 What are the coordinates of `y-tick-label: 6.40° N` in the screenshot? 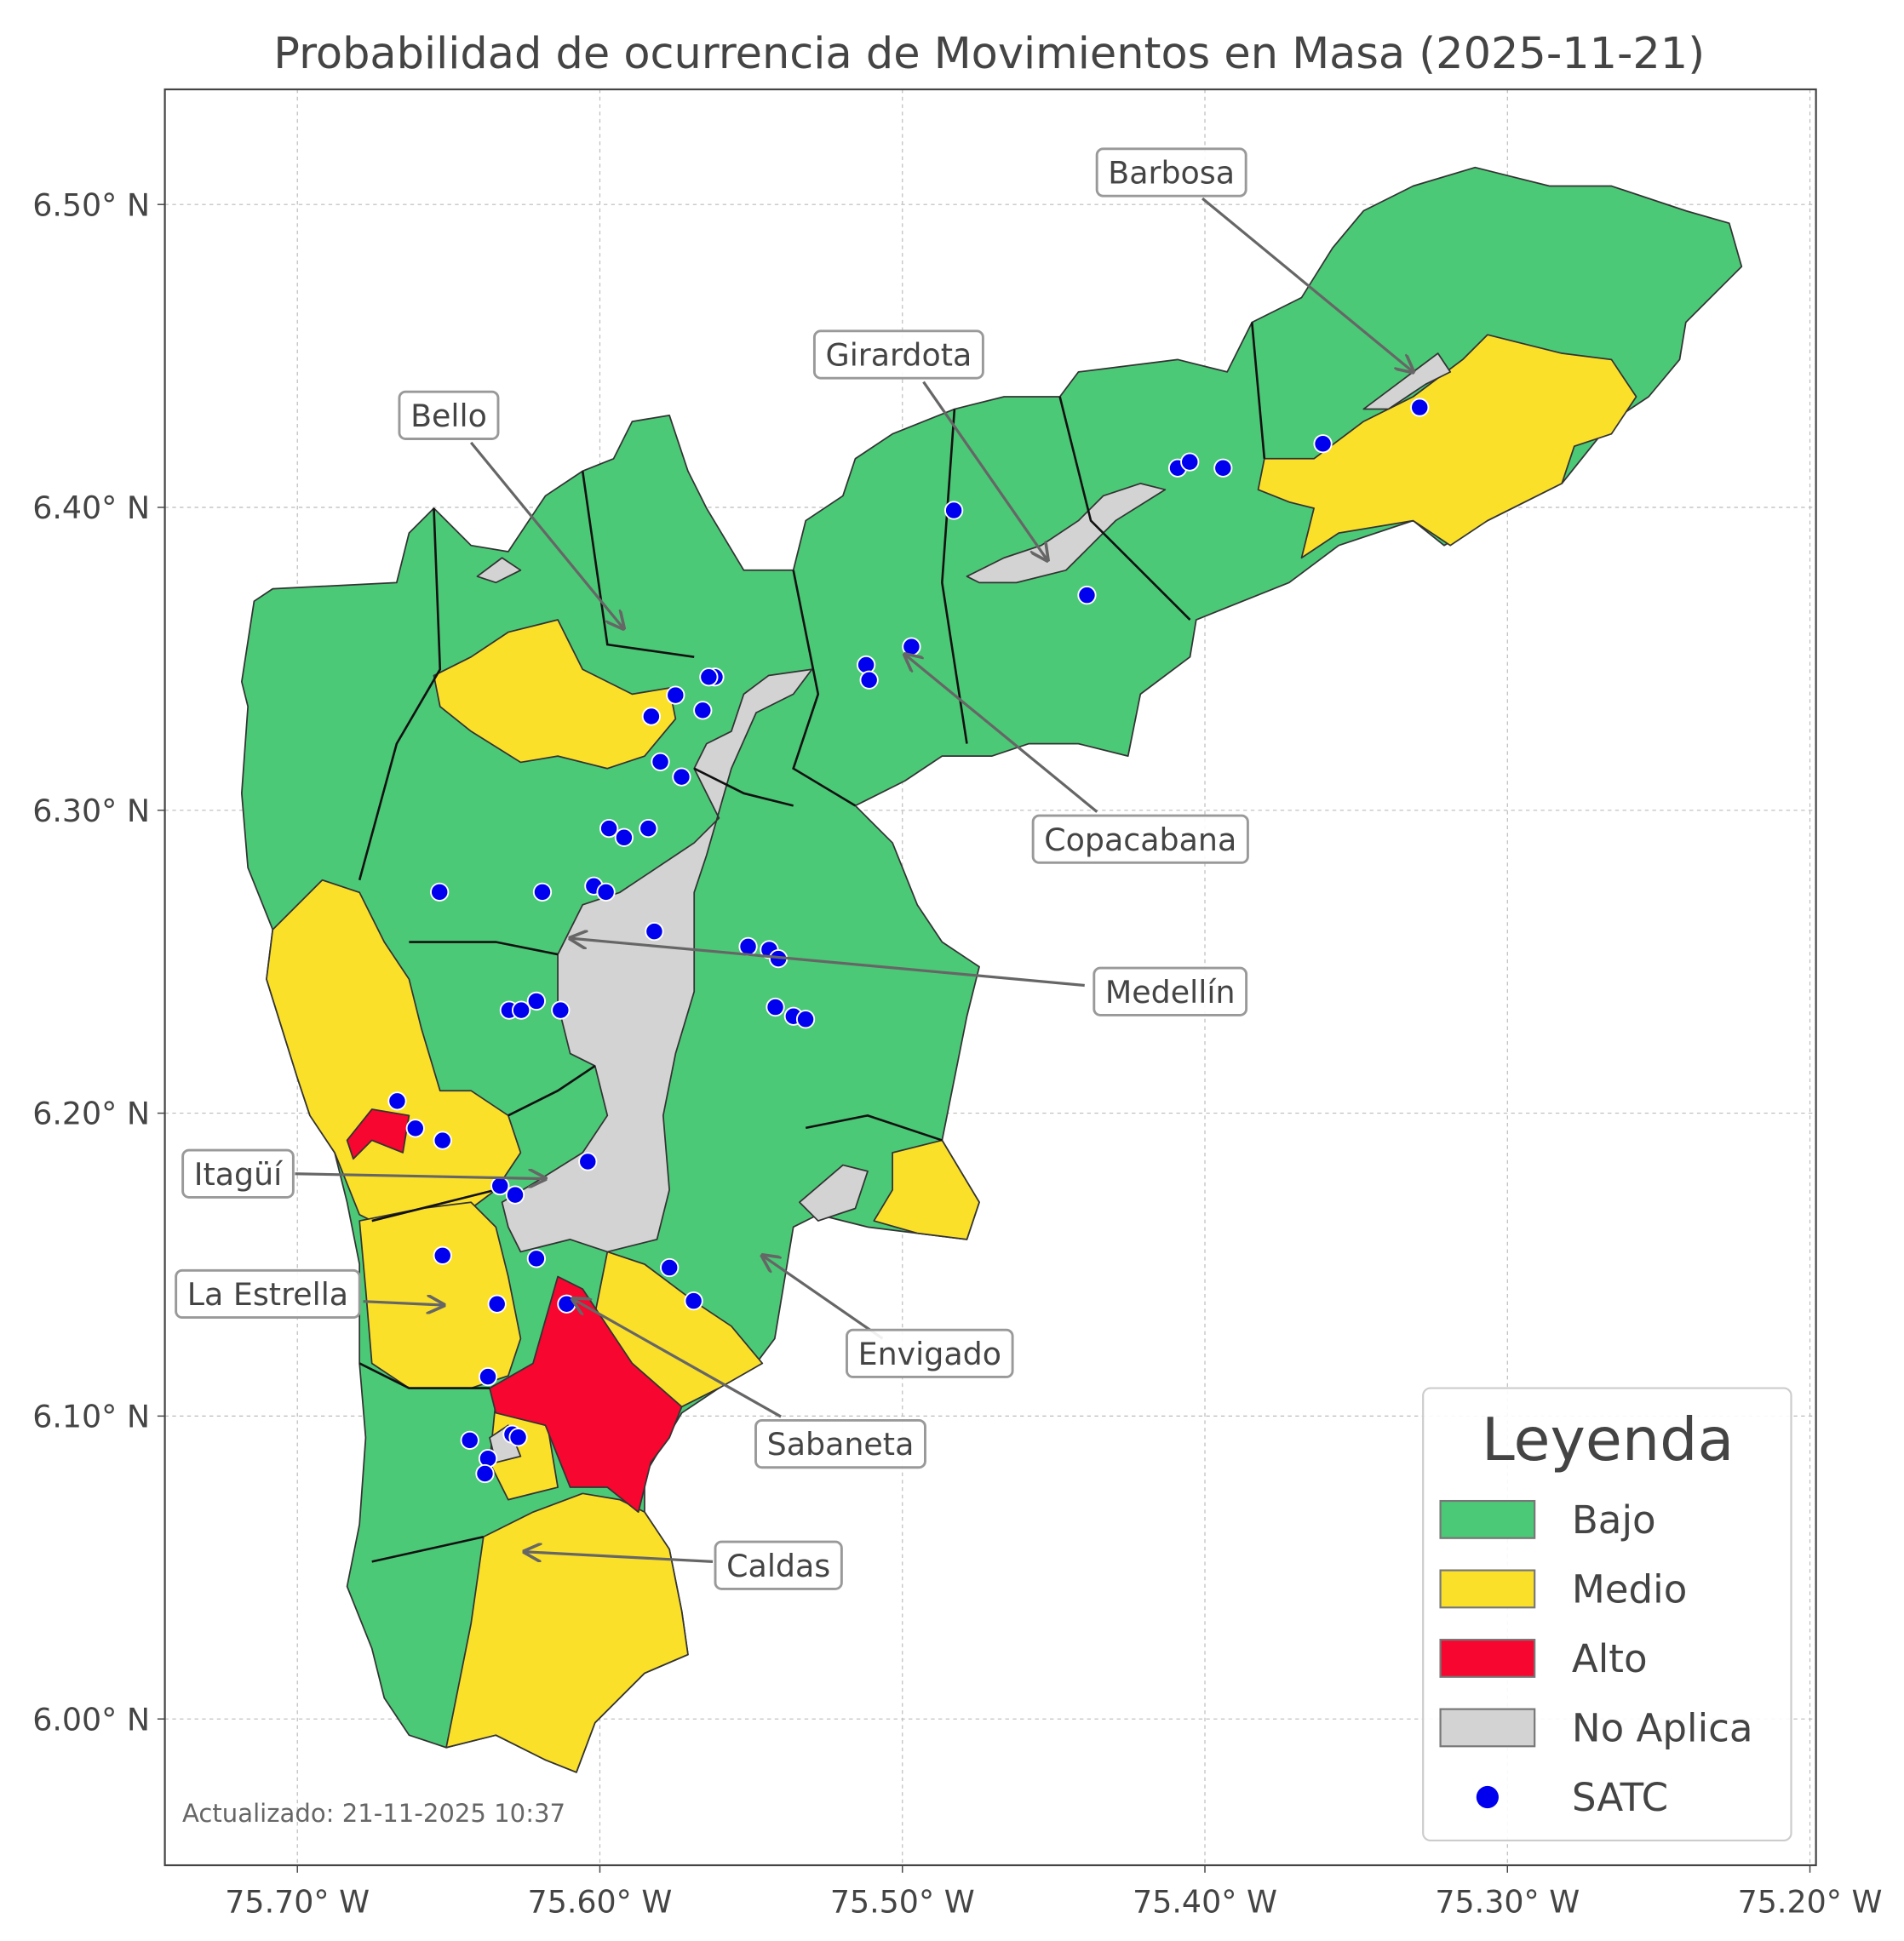 It's located at (91, 508).